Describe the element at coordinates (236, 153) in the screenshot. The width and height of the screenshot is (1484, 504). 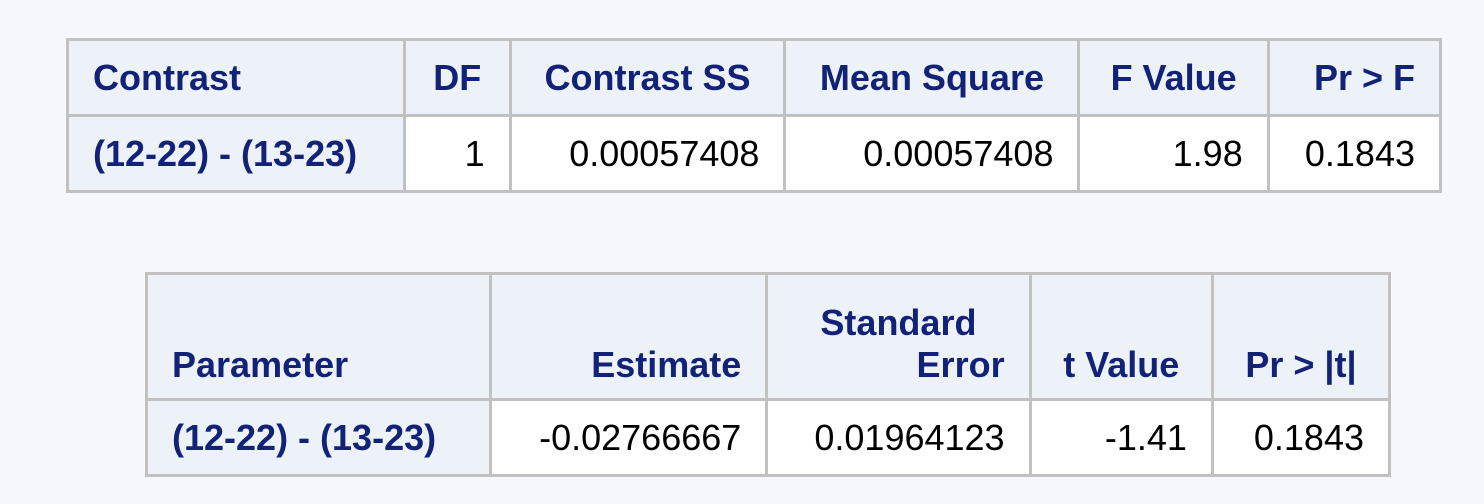
I see `cell-contrast: (12-22) - (13-23)` at that location.